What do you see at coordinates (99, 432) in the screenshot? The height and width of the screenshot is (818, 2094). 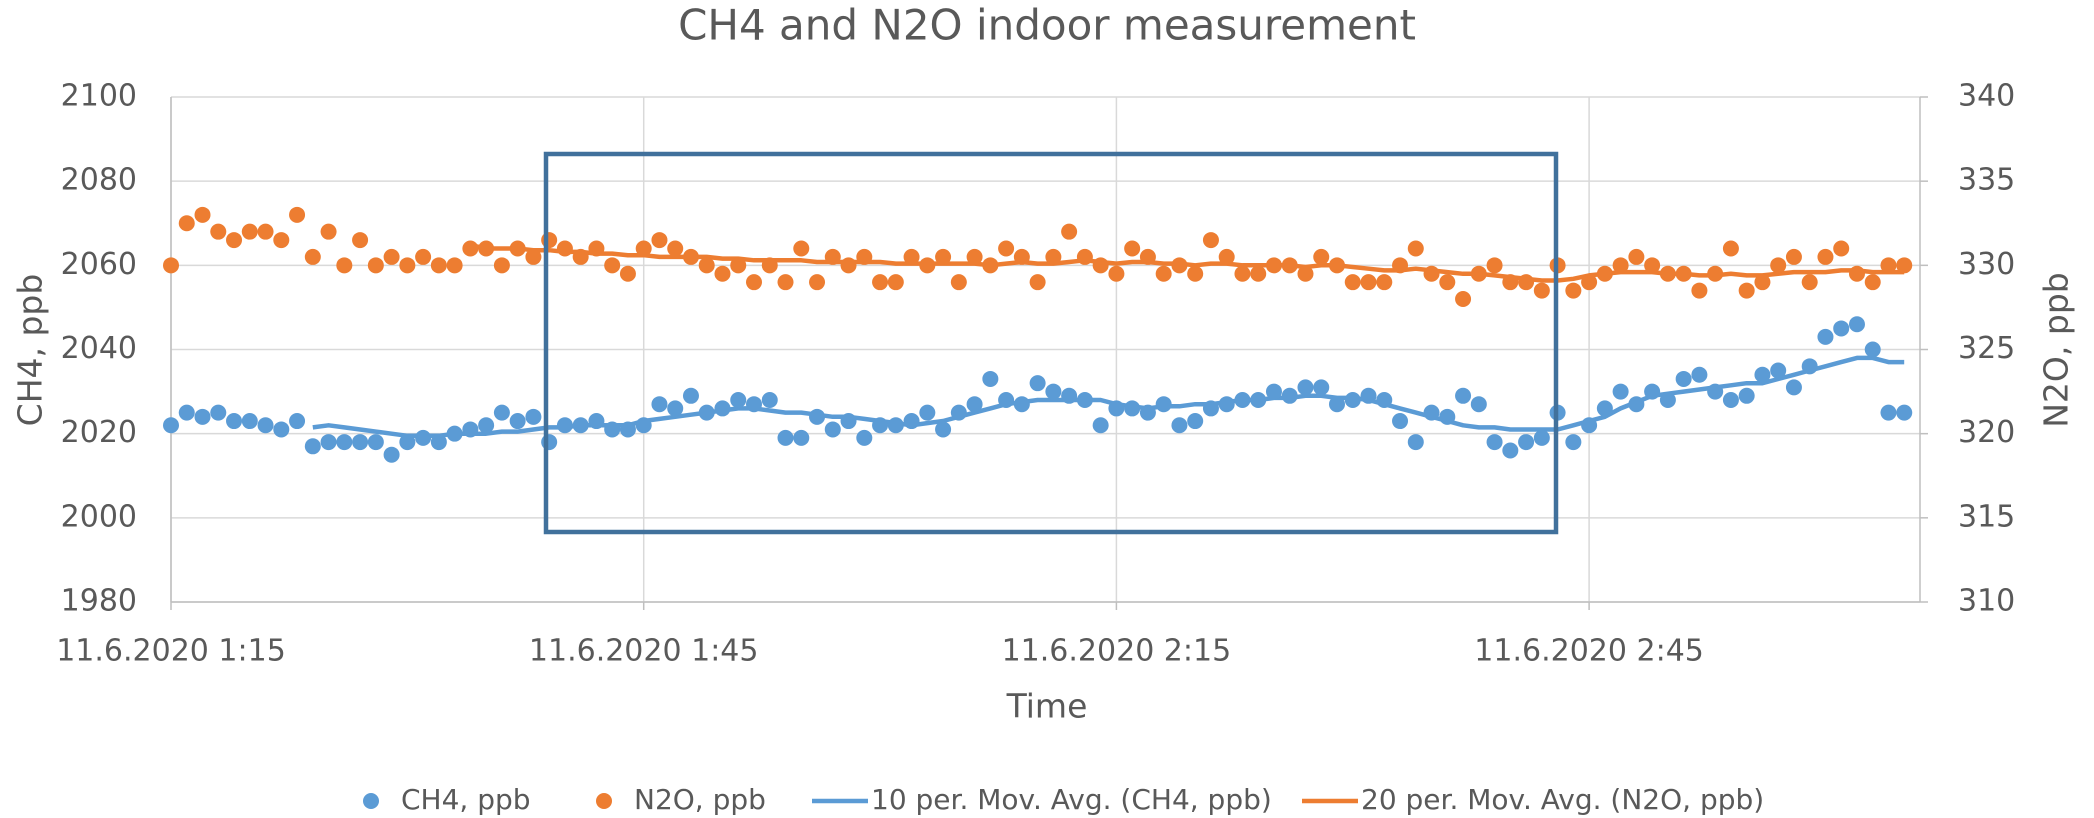 I see `y-tick-label: 2020` at bounding box center [99, 432].